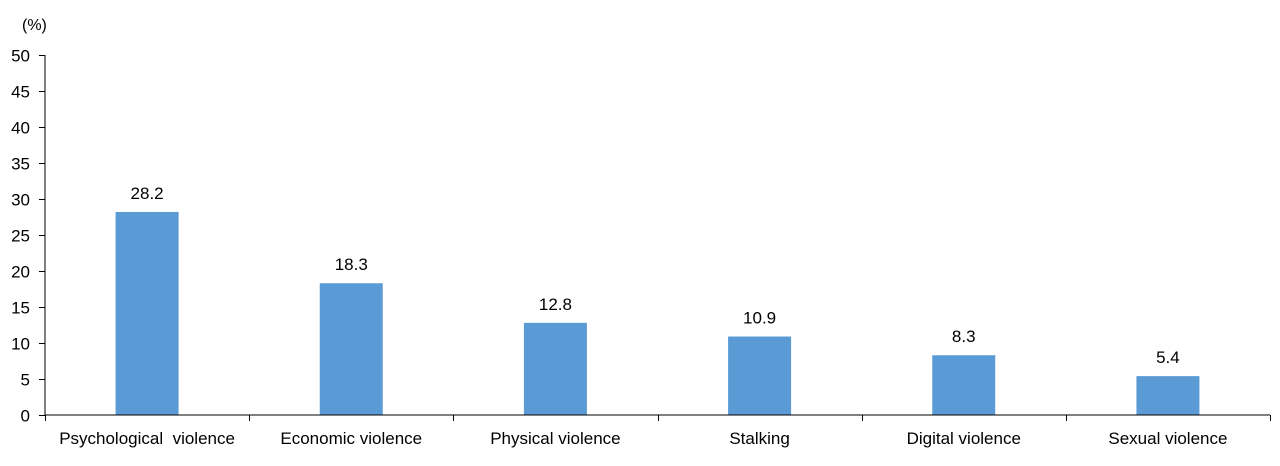 The width and height of the screenshot is (1280, 466). I want to click on y-tick-label: 10, so click(20, 344).